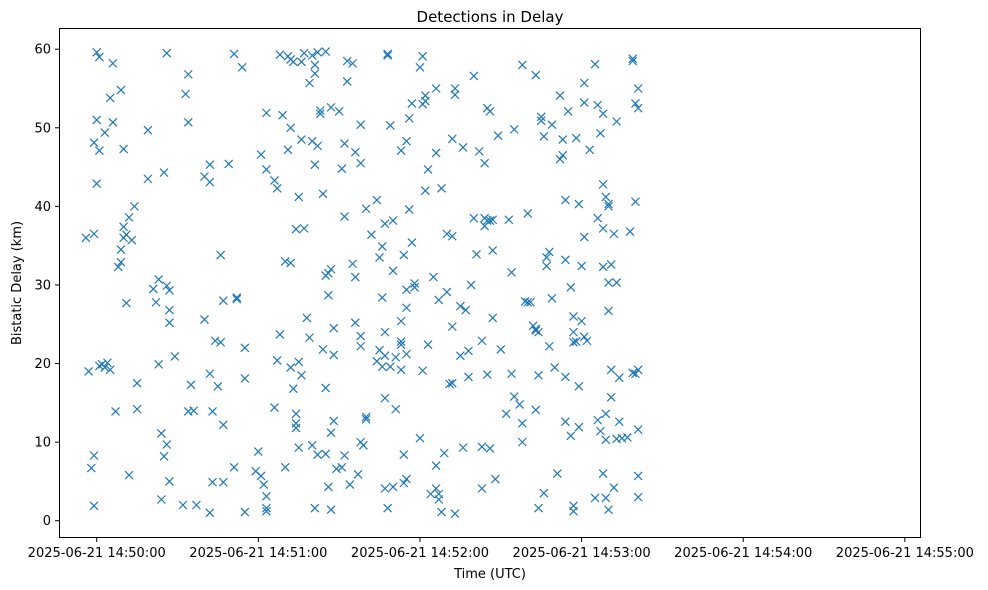 The height and width of the screenshot is (590, 988). Describe the element at coordinates (17, 283) in the screenshot. I see `y-axis-label: Bistatic Delay (km)` at that location.